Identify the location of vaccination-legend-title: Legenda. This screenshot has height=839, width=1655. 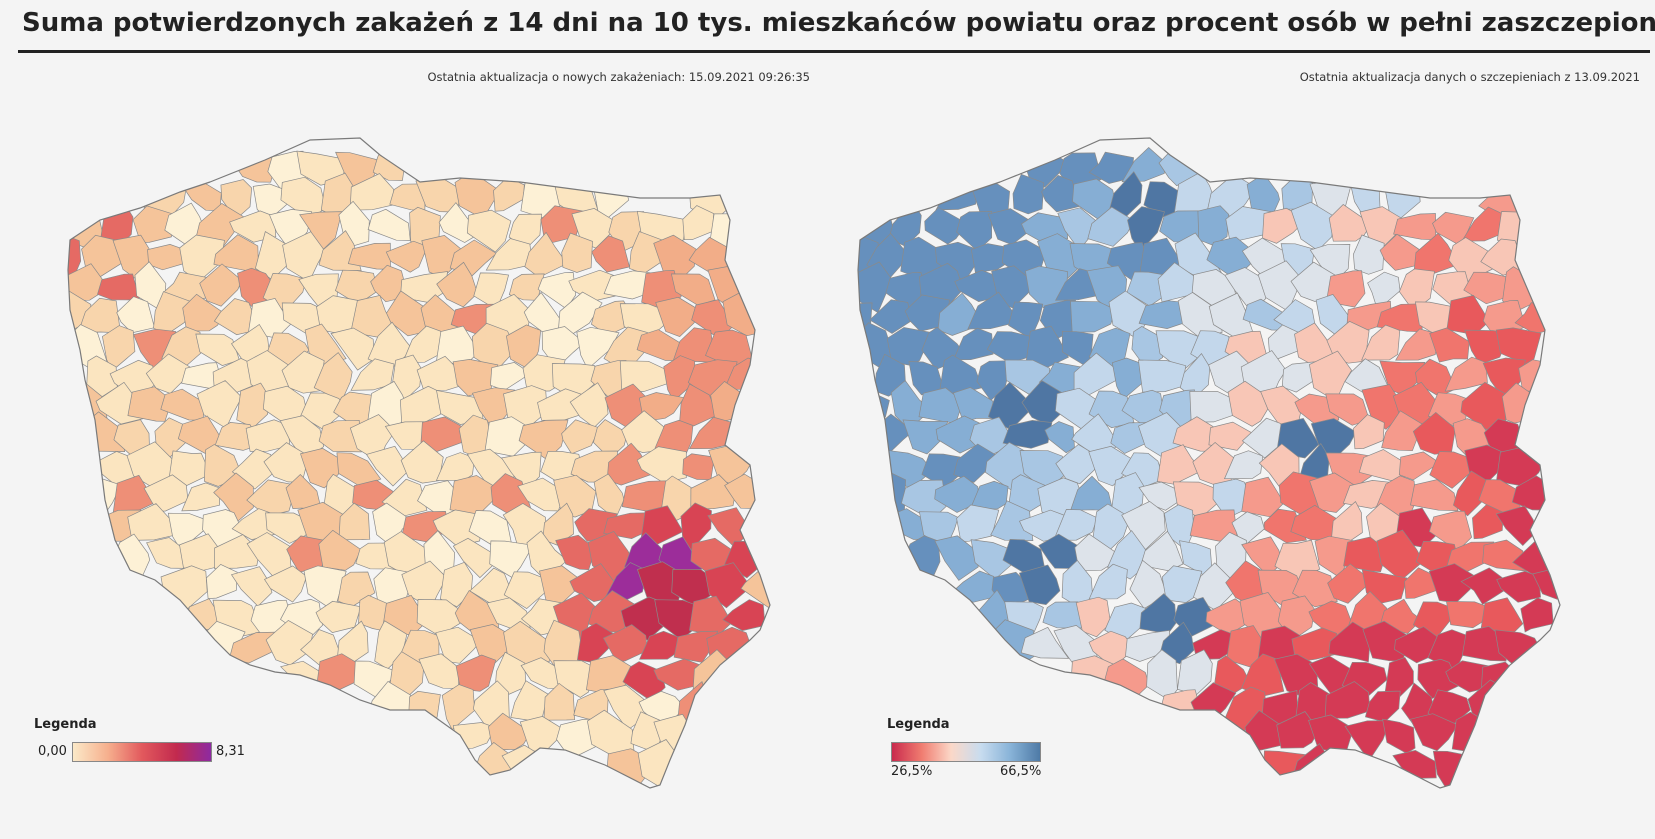
(918, 724).